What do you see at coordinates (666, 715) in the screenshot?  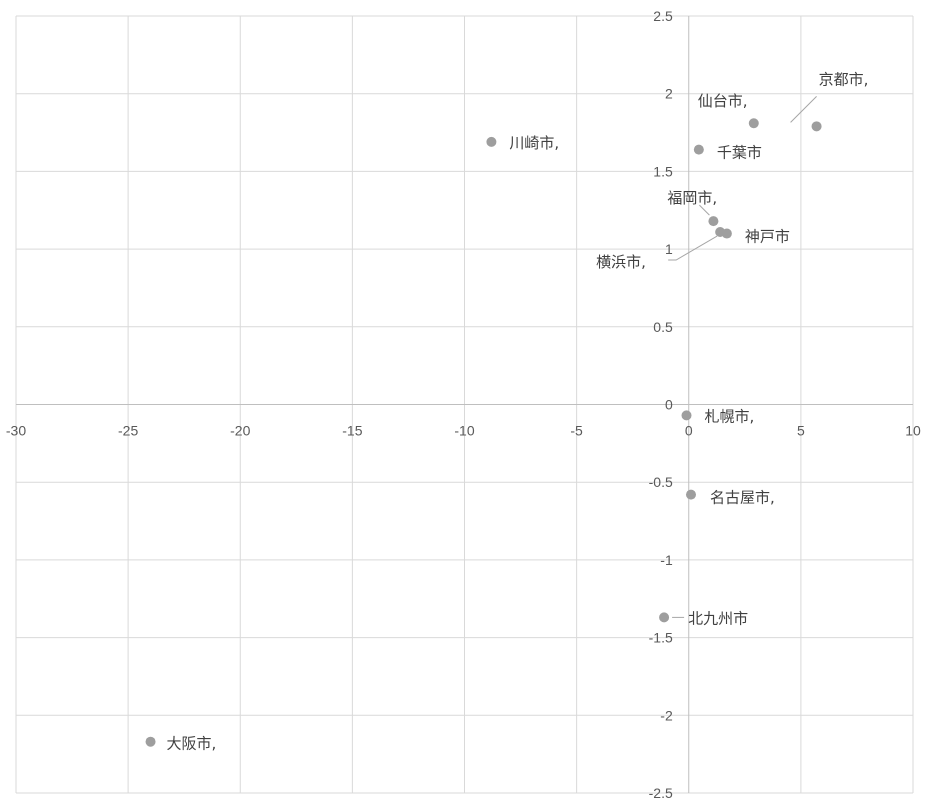 I see `y-tick-label: -2` at bounding box center [666, 715].